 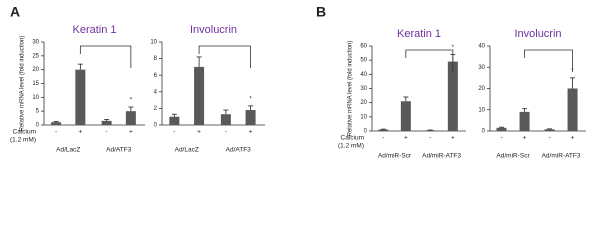 What do you see at coordinates (38, 112) in the screenshot?
I see `y-tick-label: 5` at bounding box center [38, 112].